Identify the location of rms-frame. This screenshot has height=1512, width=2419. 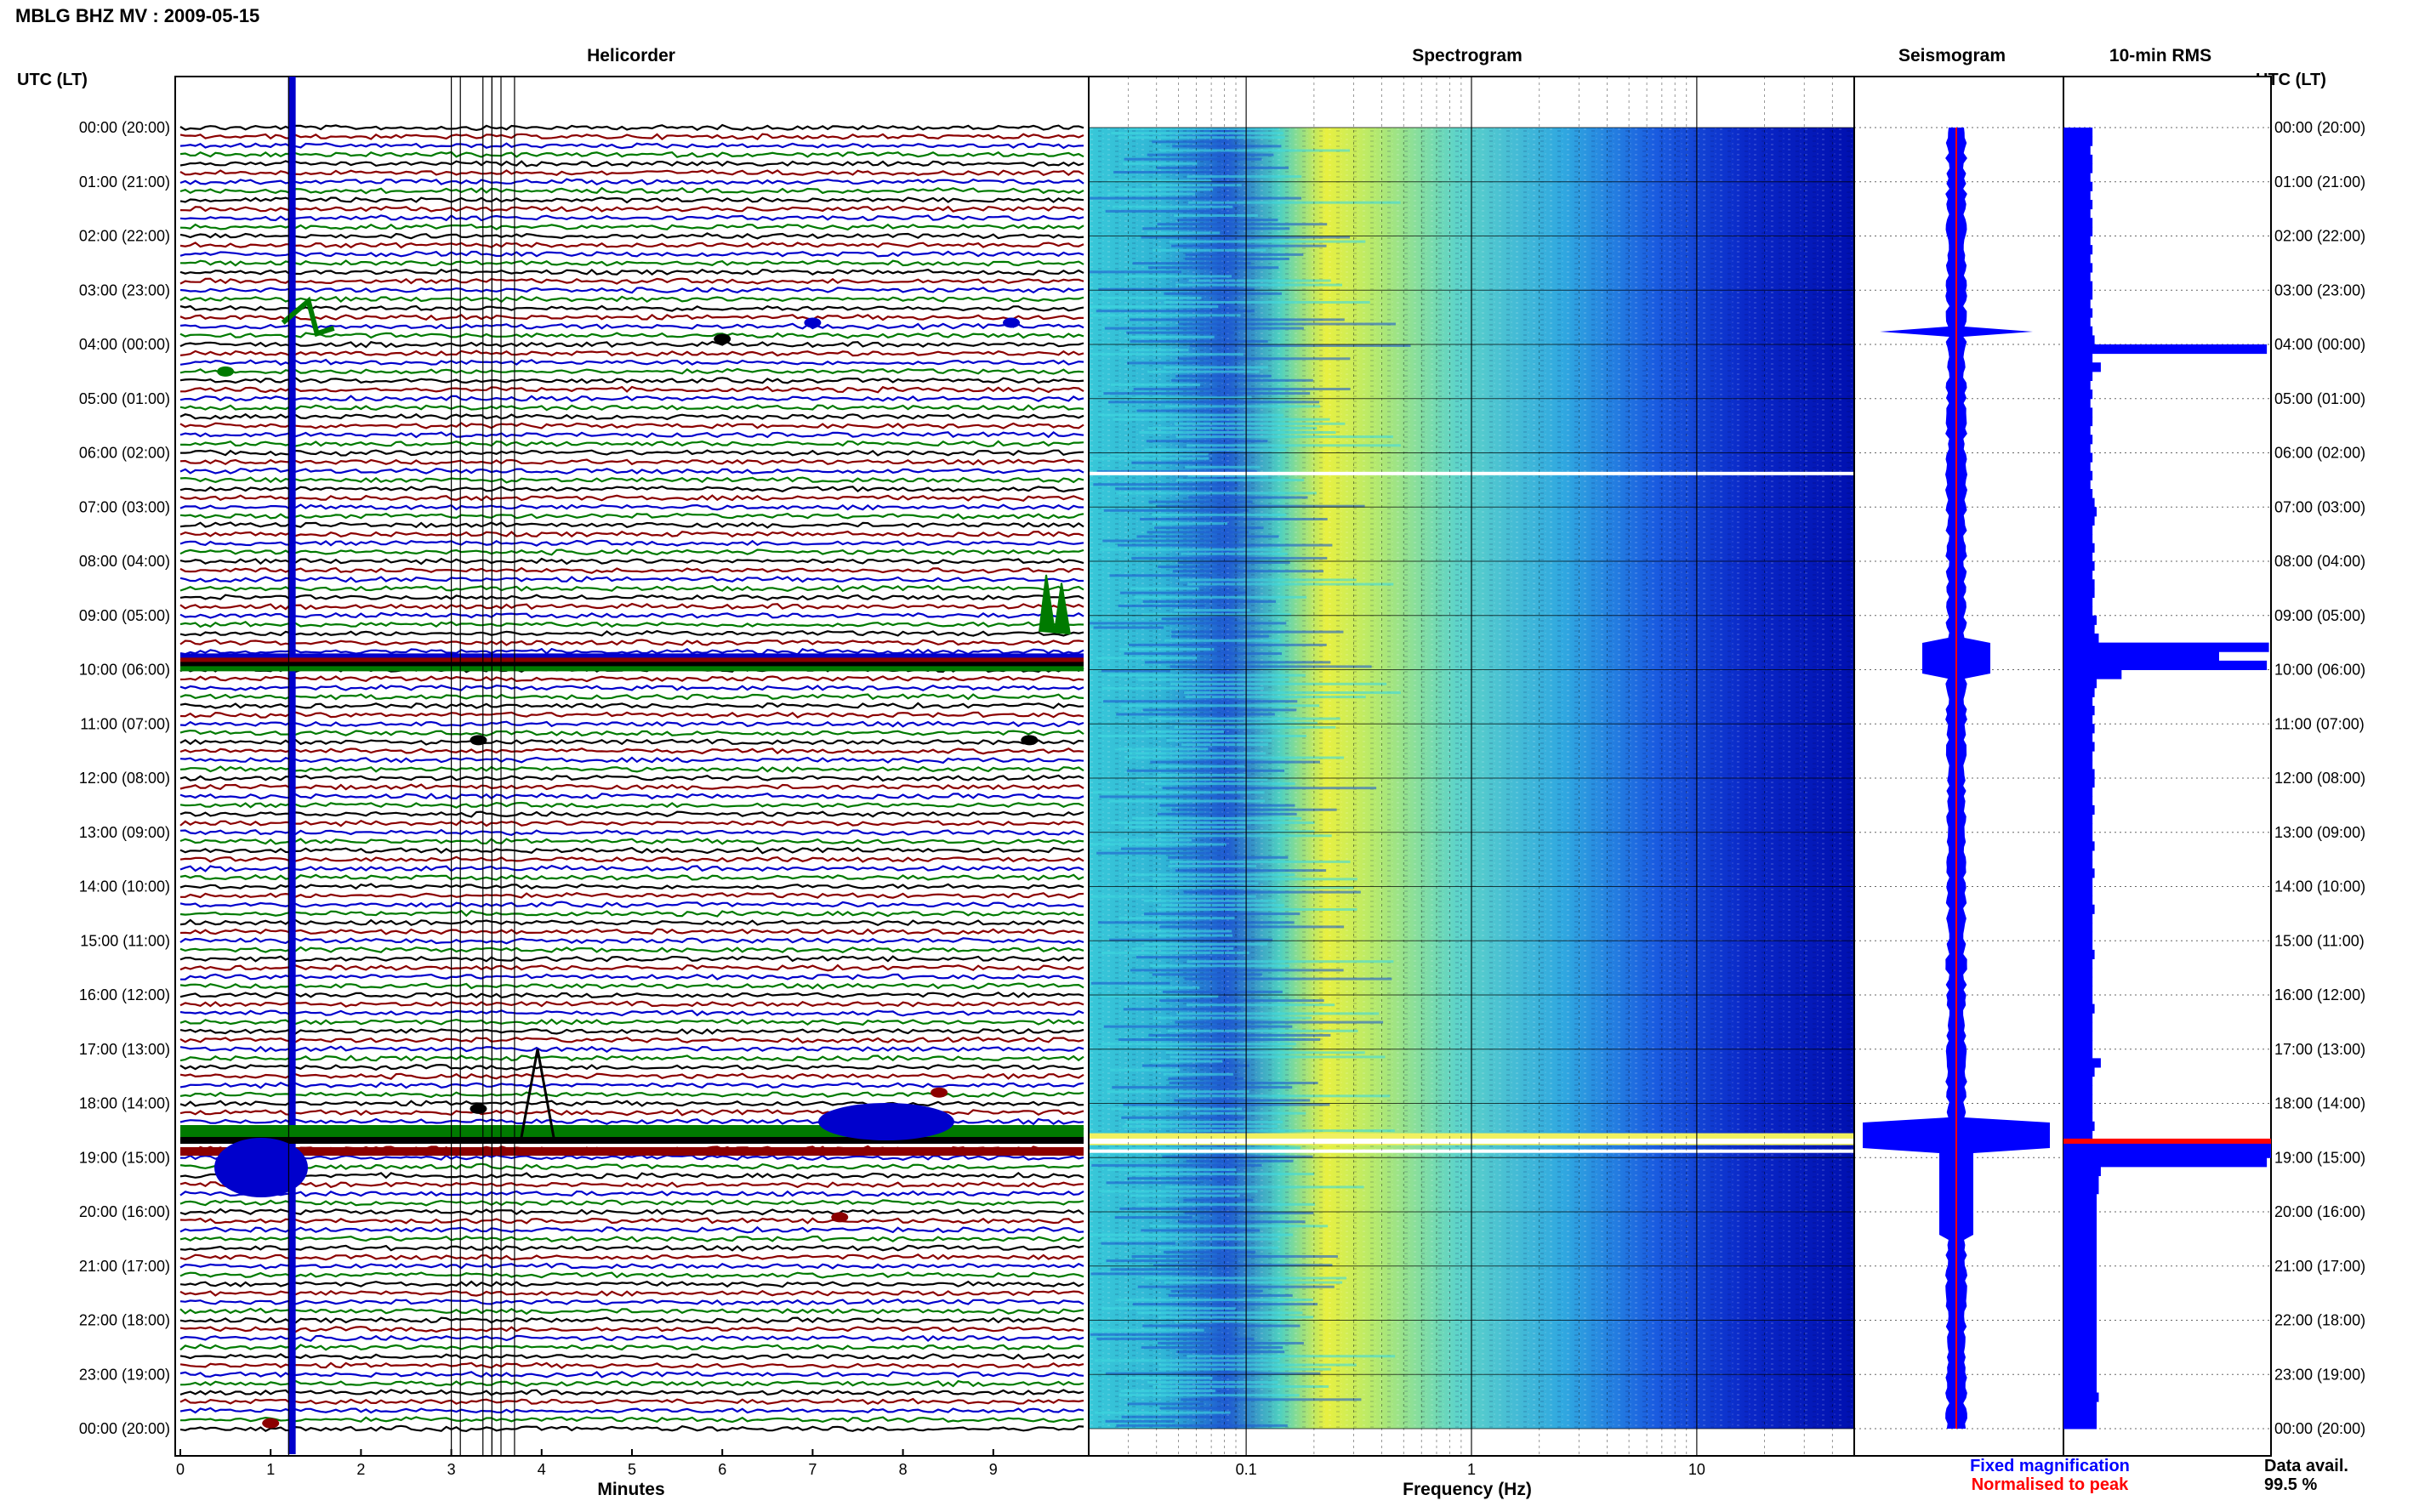
(2167, 766).